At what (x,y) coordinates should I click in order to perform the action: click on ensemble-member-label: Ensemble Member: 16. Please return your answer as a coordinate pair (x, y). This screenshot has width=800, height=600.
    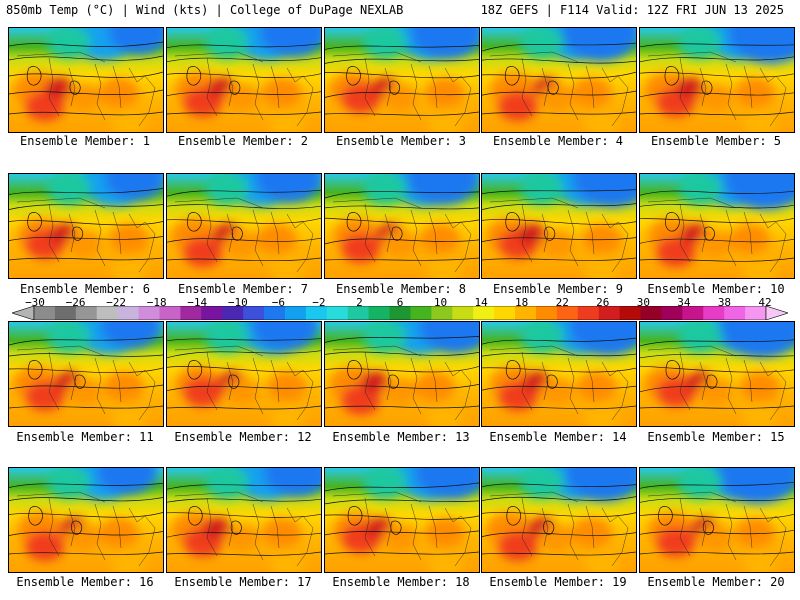
    Looking at the image, I should click on (85, 582).